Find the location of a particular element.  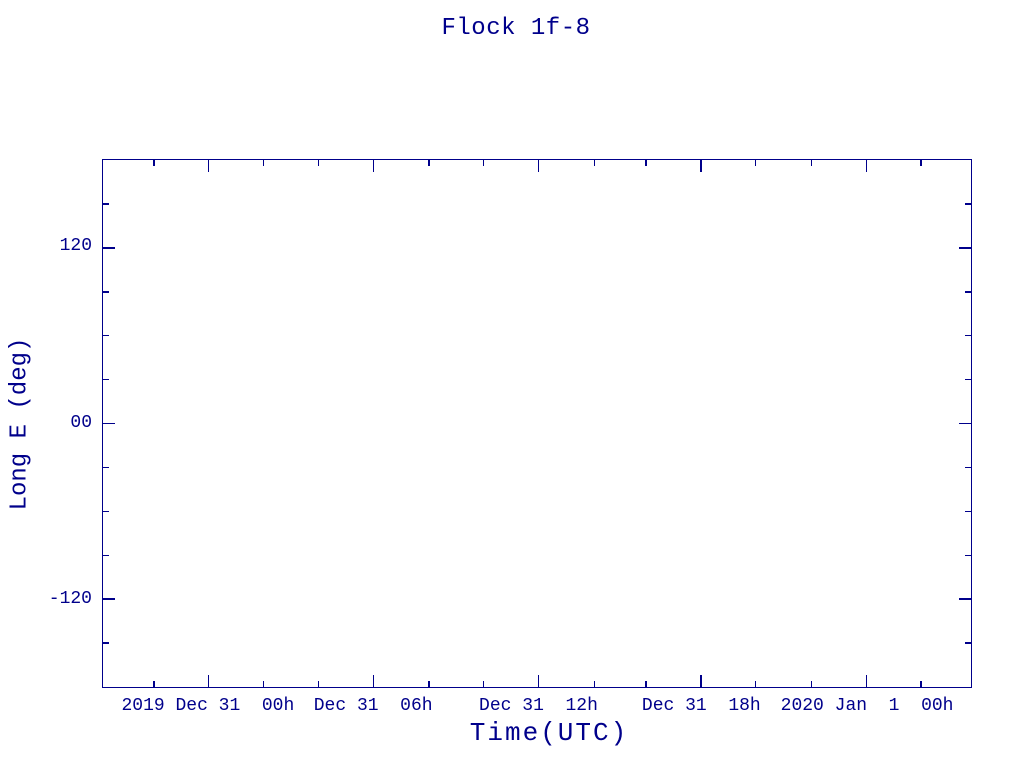

x-tick-label: Dec 31 12h is located at coordinates (538, 706).